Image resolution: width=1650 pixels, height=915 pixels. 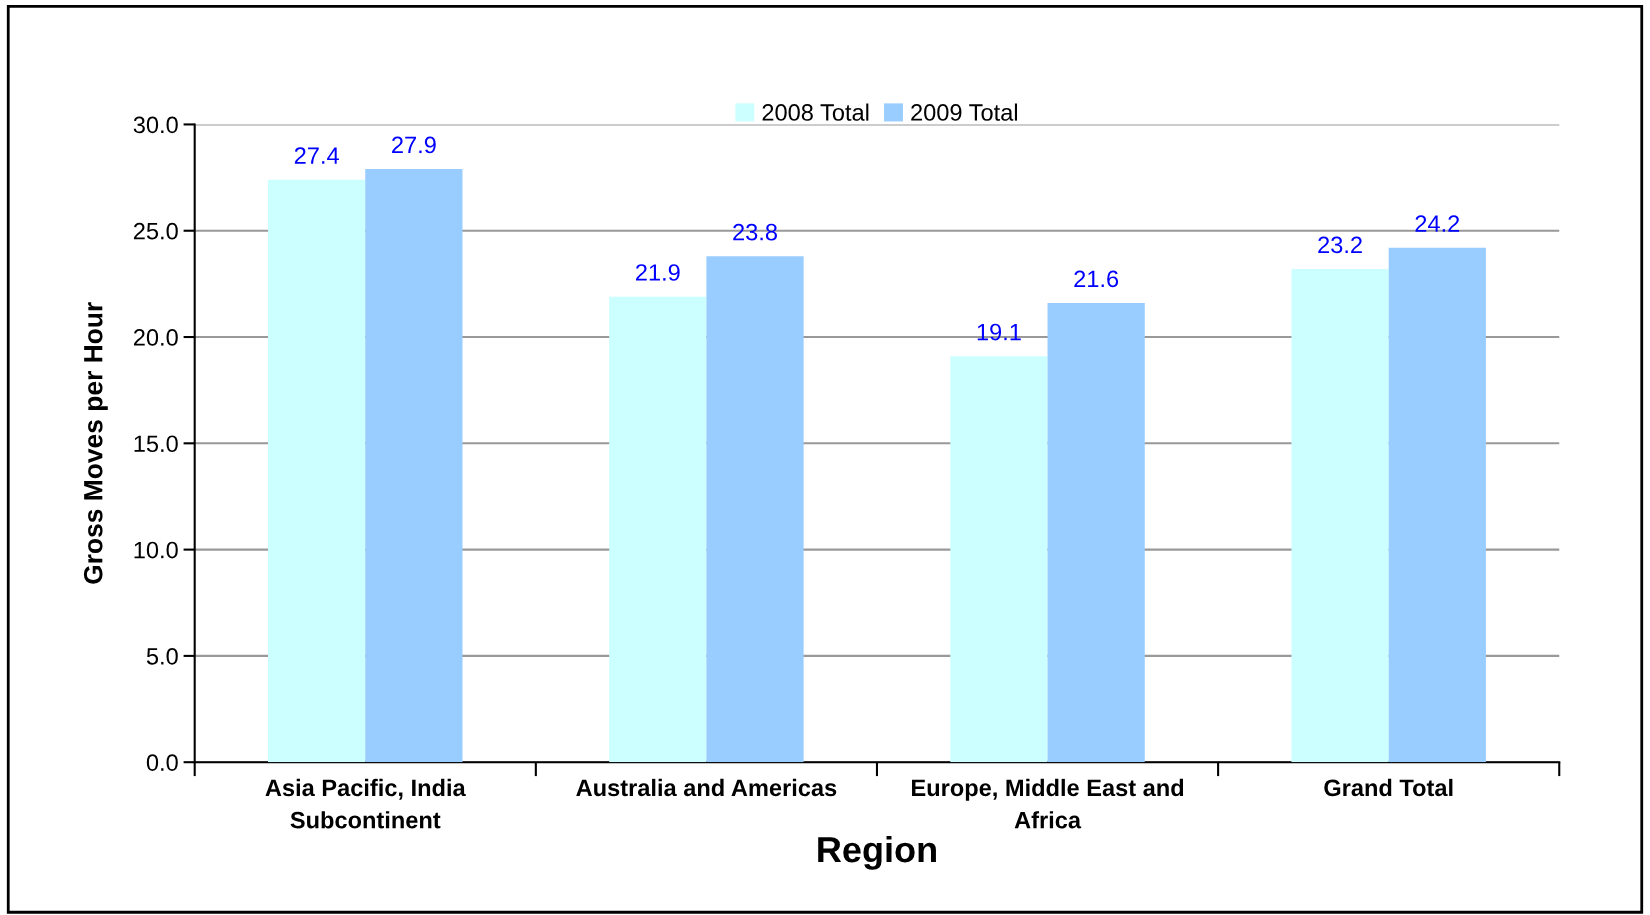 I want to click on y-tick-label: 25.0, so click(x=155, y=231).